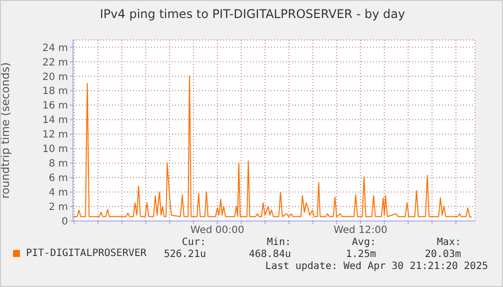 This screenshot has height=287, width=503. Describe the element at coordinates (55, 135) in the screenshot. I see `y-tick-label: 12 m` at that location.